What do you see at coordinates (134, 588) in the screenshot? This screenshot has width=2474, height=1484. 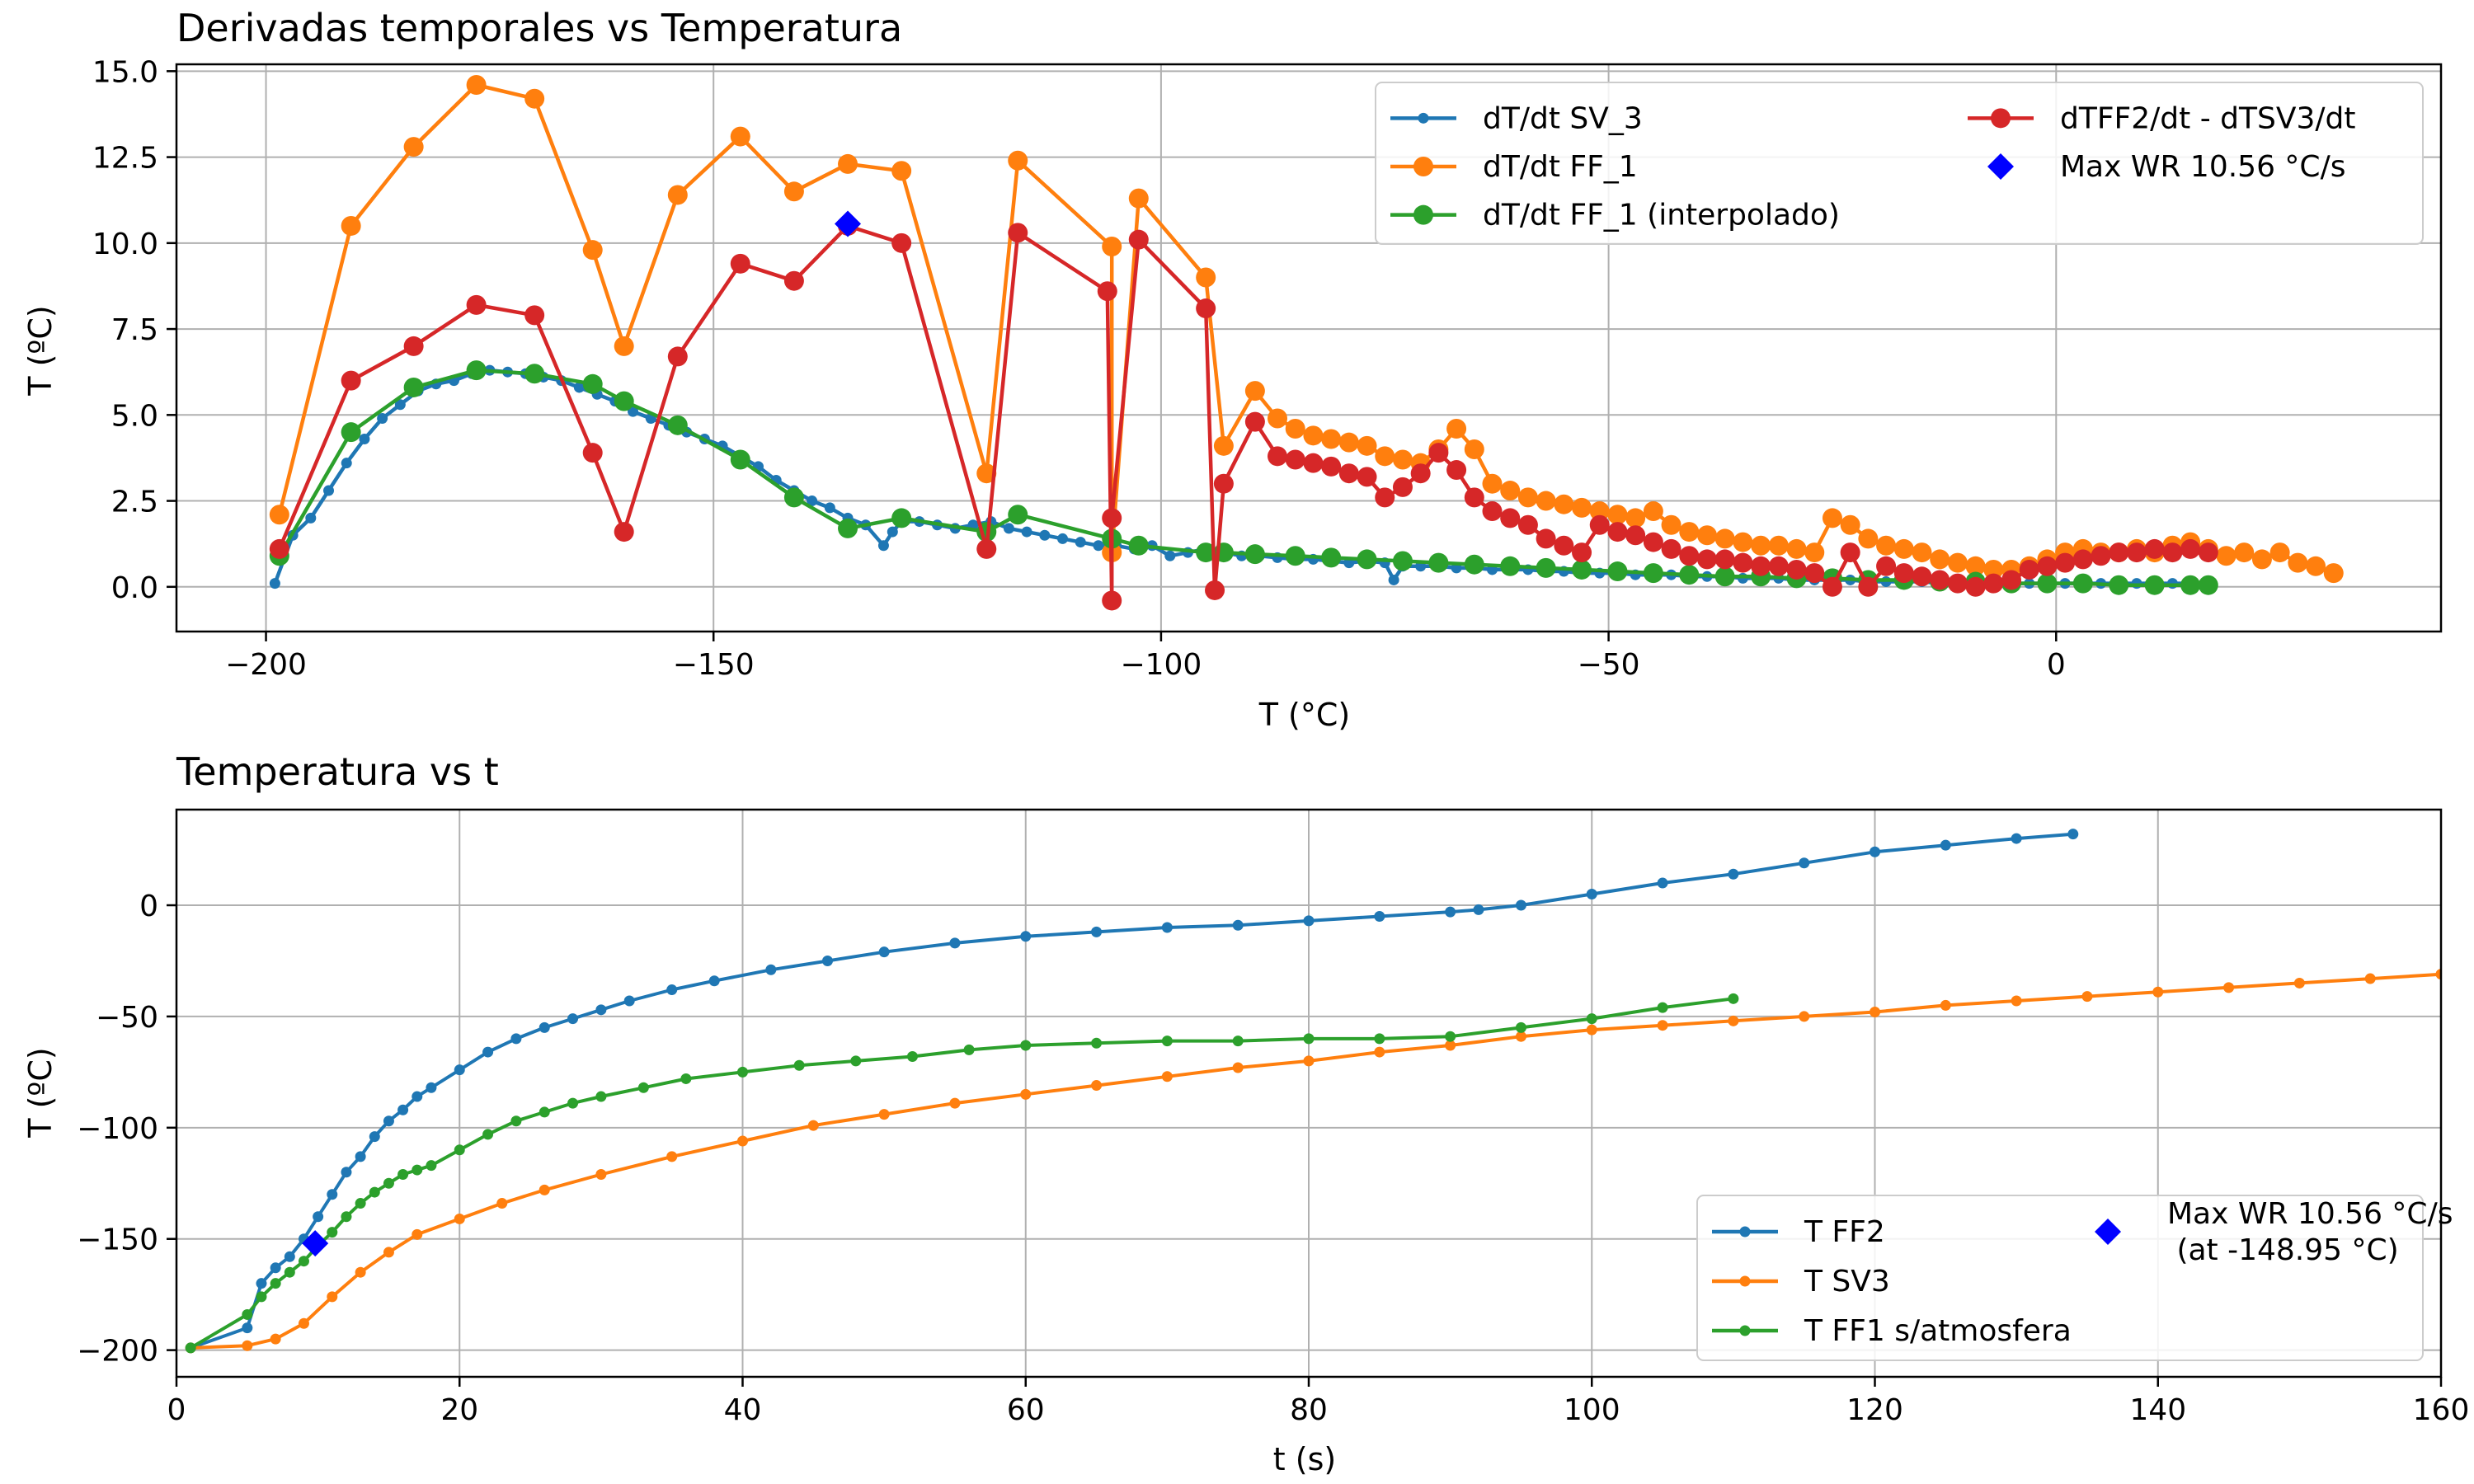 I see `derivadas-y-tick-label: 0.0` at bounding box center [134, 588].